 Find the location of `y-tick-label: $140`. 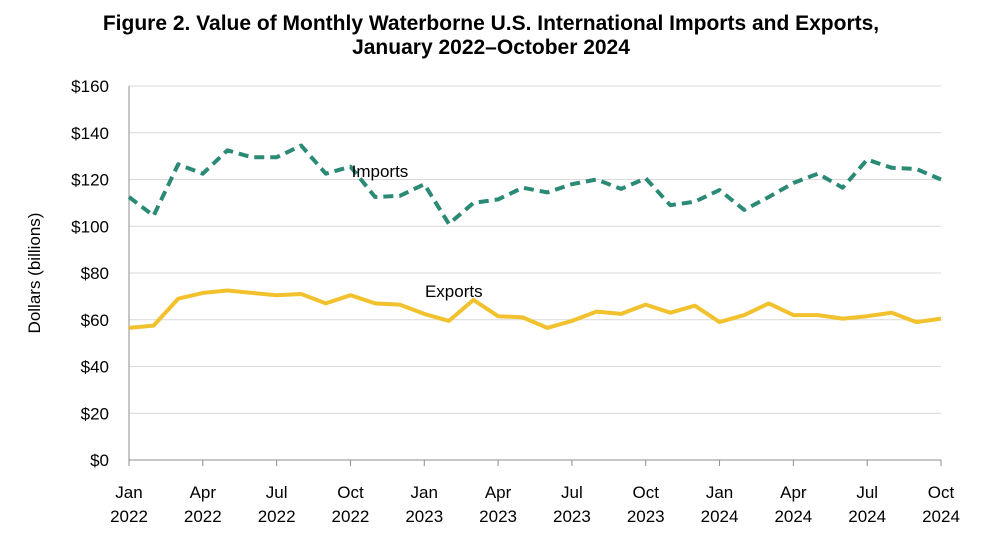

y-tick-label: $140 is located at coordinates (90, 133).